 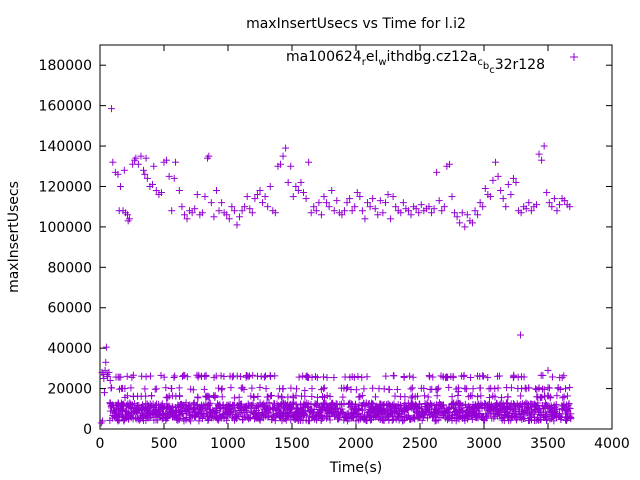 I want to click on y-tick-label: 60000, so click(x=69, y=309).